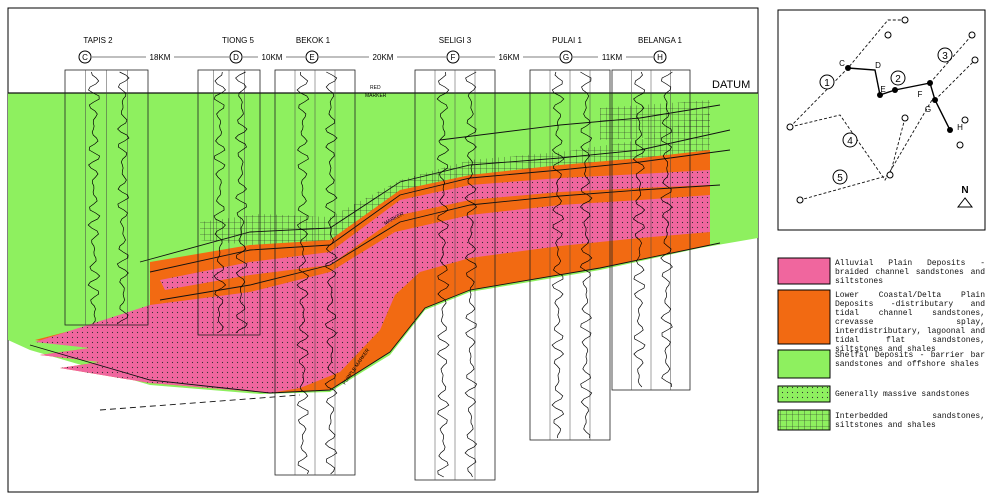  Describe the element at coordinates (965, 202) in the screenshot. I see `north-arrow` at that location.